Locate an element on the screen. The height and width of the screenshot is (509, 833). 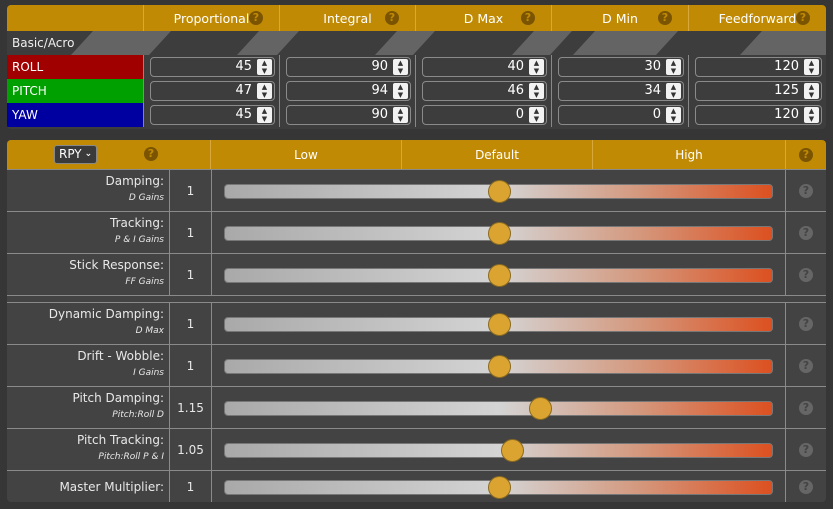
slider-label: Pitch Damping: Pitch:Roll D is located at coordinates (88, 407).